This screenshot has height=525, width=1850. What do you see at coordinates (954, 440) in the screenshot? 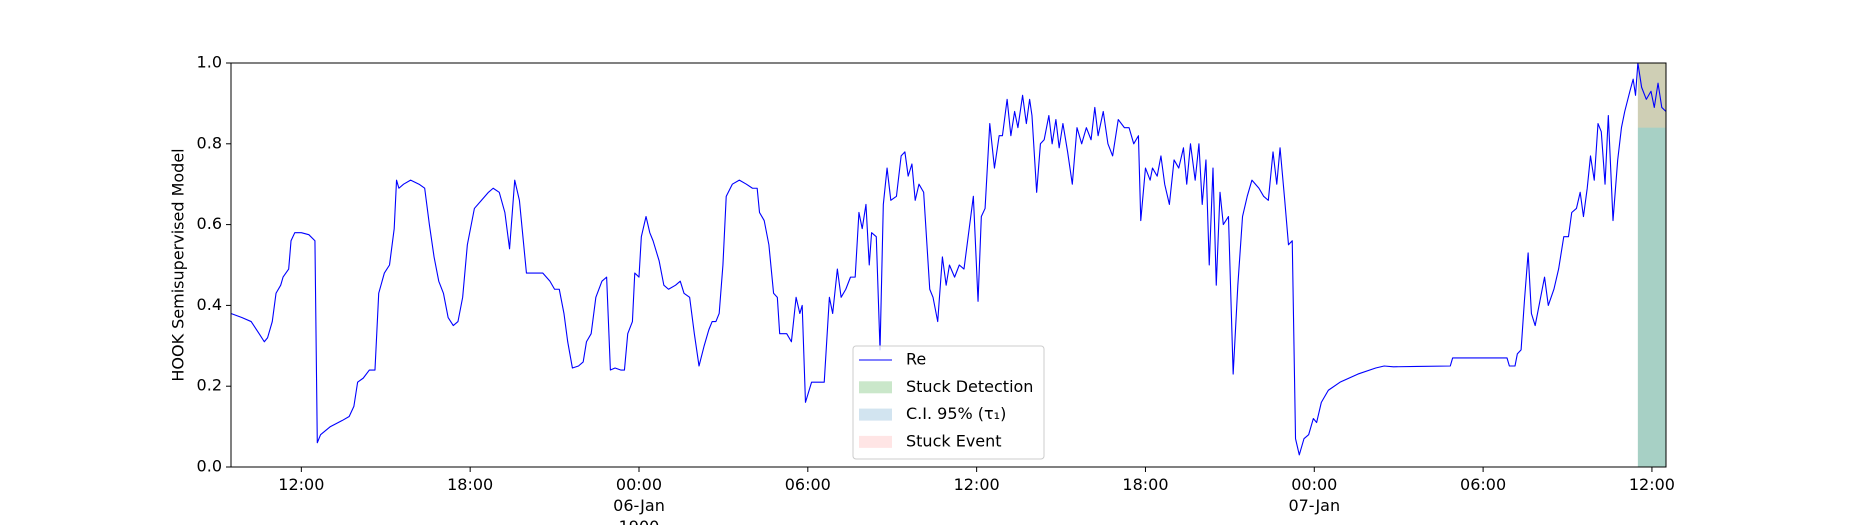
I see `legend-label: Stuck Event` at bounding box center [954, 440].